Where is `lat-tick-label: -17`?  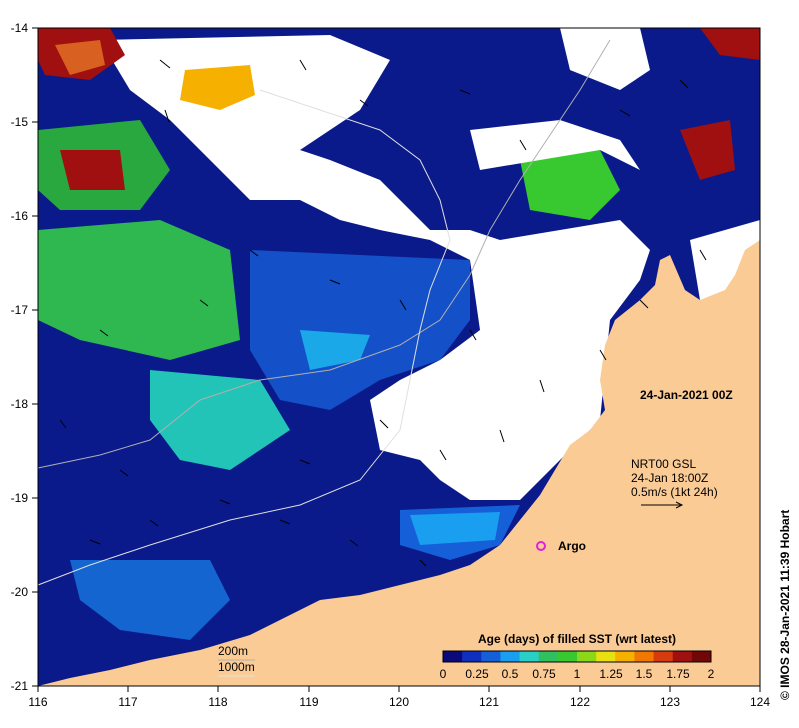
lat-tick-label: -17 is located at coordinates (20, 310).